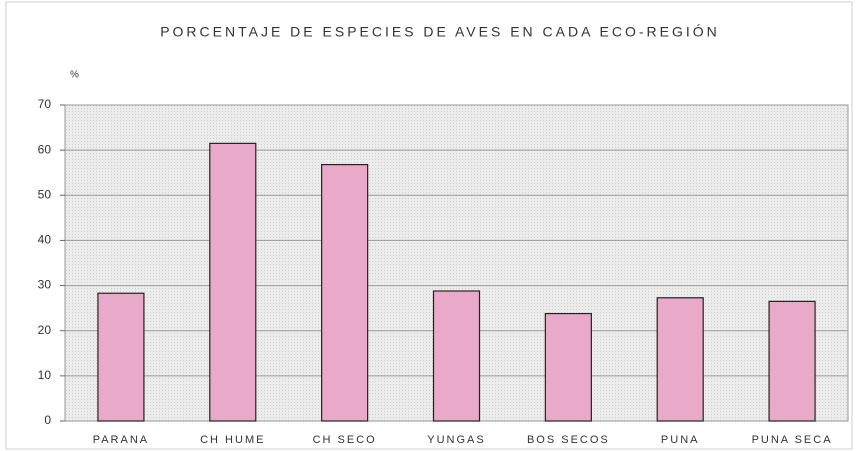 The image size is (856, 451). I want to click on x-tick-label: PARANA, so click(121, 440).